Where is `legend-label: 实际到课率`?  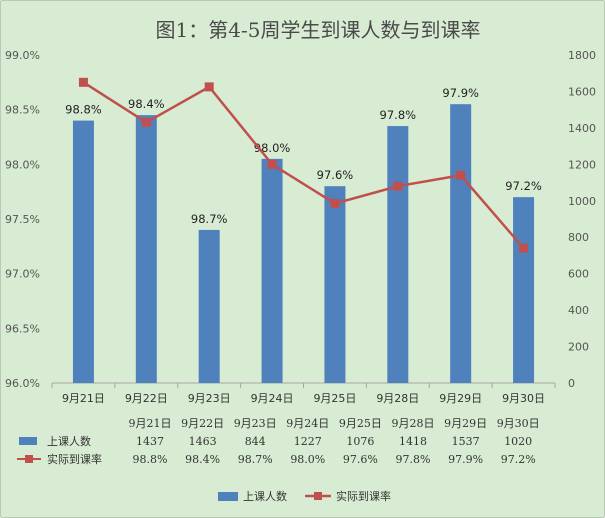
legend-label: 实际到课率 is located at coordinates (363, 496).